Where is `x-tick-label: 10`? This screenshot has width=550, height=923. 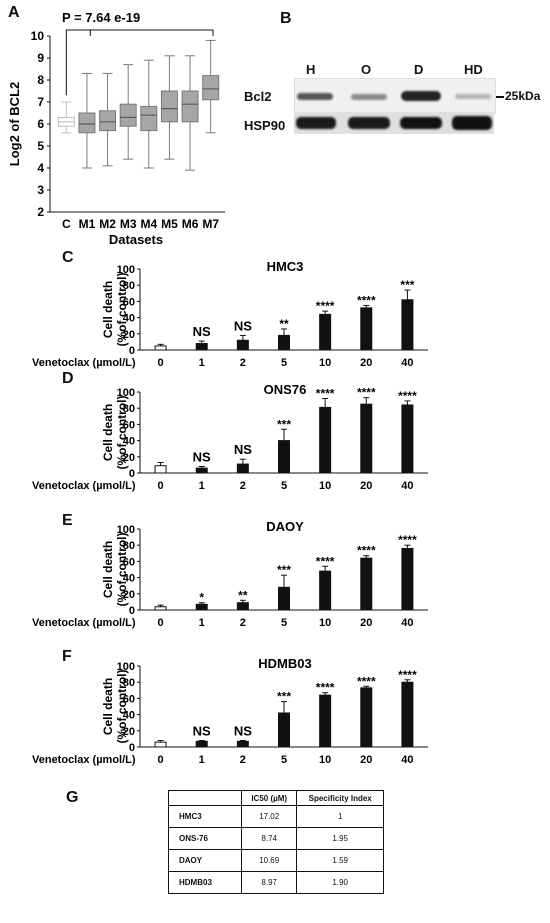
x-tick-label: 10 is located at coordinates (325, 623).